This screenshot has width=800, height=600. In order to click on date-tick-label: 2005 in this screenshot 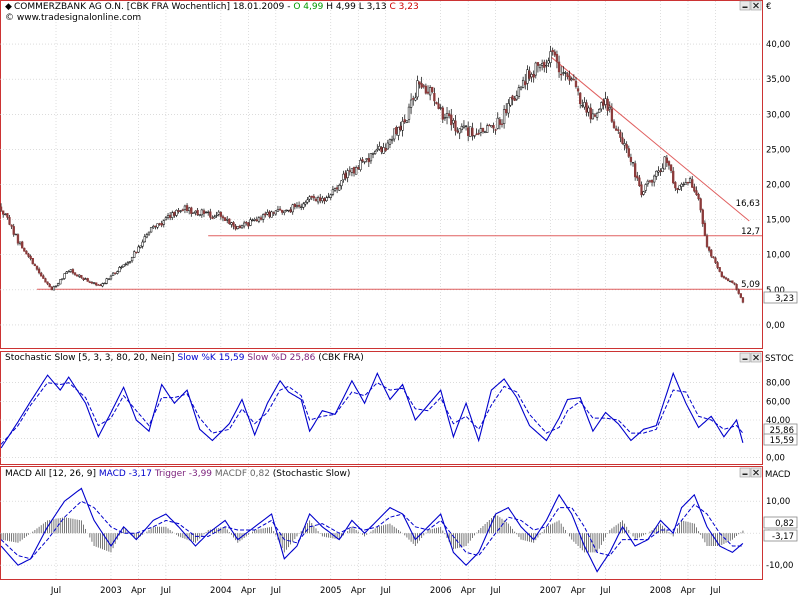, I will do `click(331, 591)`.